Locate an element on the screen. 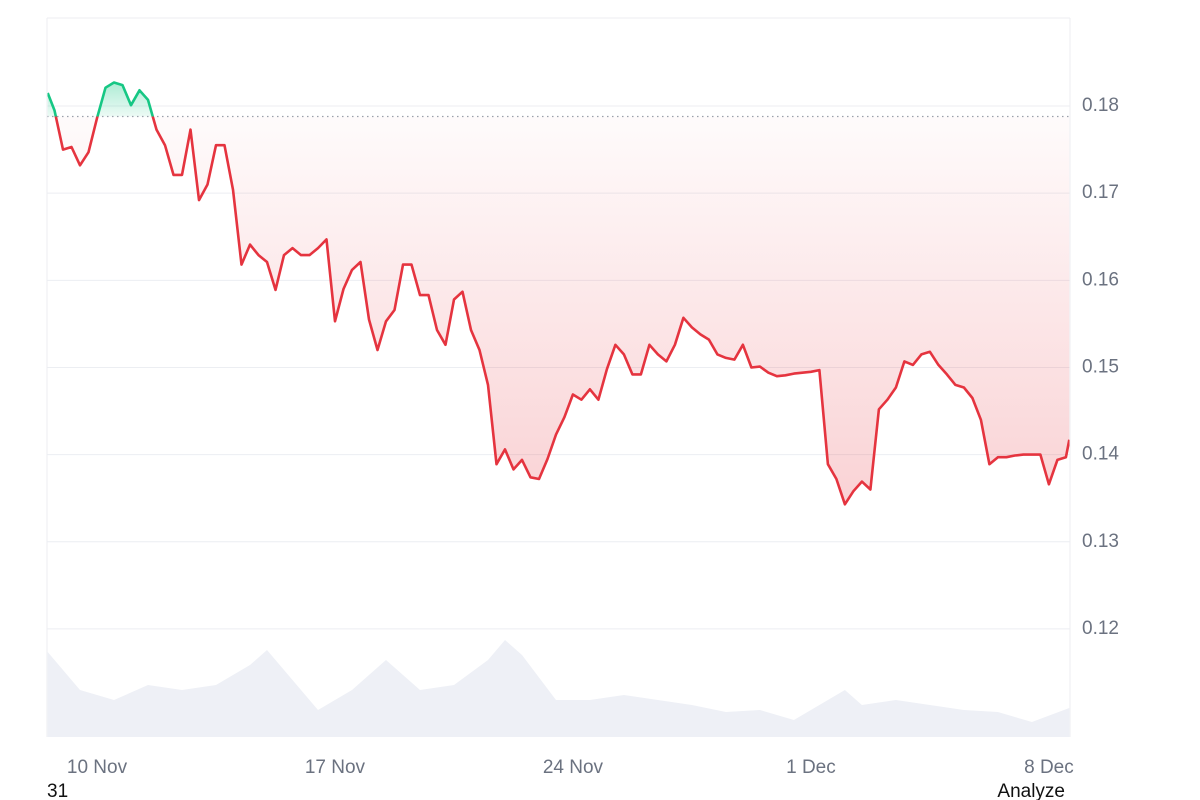 The height and width of the screenshot is (800, 1200). y-tick-label: 0.18 is located at coordinates (1100, 105).